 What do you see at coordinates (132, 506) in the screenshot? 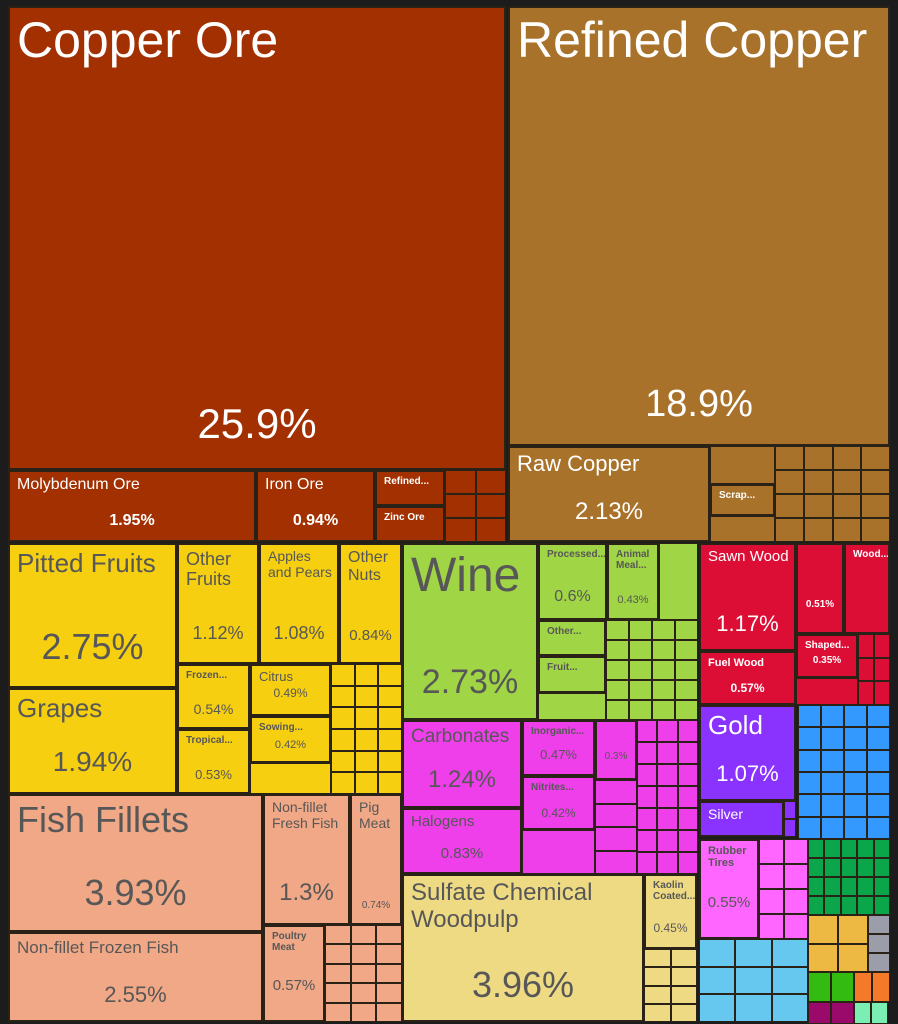
I see `treemap-tile: Molybdenum Ore 1.95%` at bounding box center [132, 506].